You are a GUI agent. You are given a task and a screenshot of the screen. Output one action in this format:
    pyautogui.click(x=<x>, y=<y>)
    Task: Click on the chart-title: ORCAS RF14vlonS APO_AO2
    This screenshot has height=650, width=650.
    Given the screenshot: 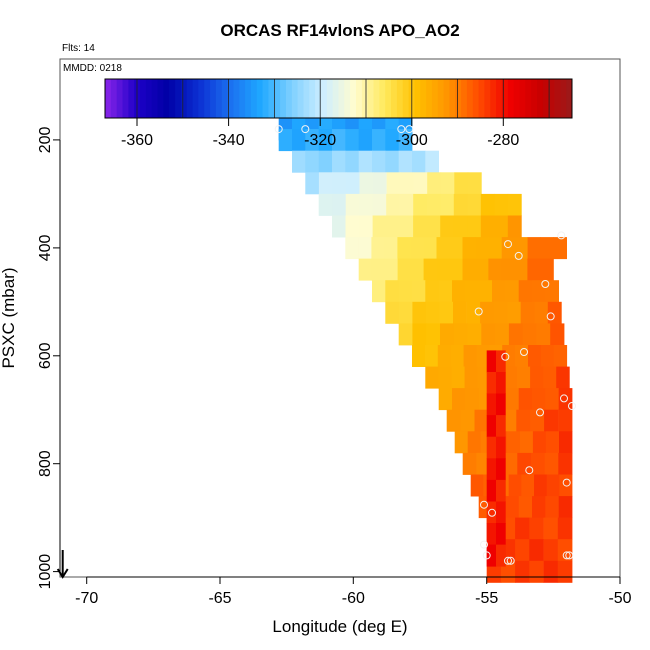 What is the action you would take?
    pyautogui.click(x=339, y=30)
    